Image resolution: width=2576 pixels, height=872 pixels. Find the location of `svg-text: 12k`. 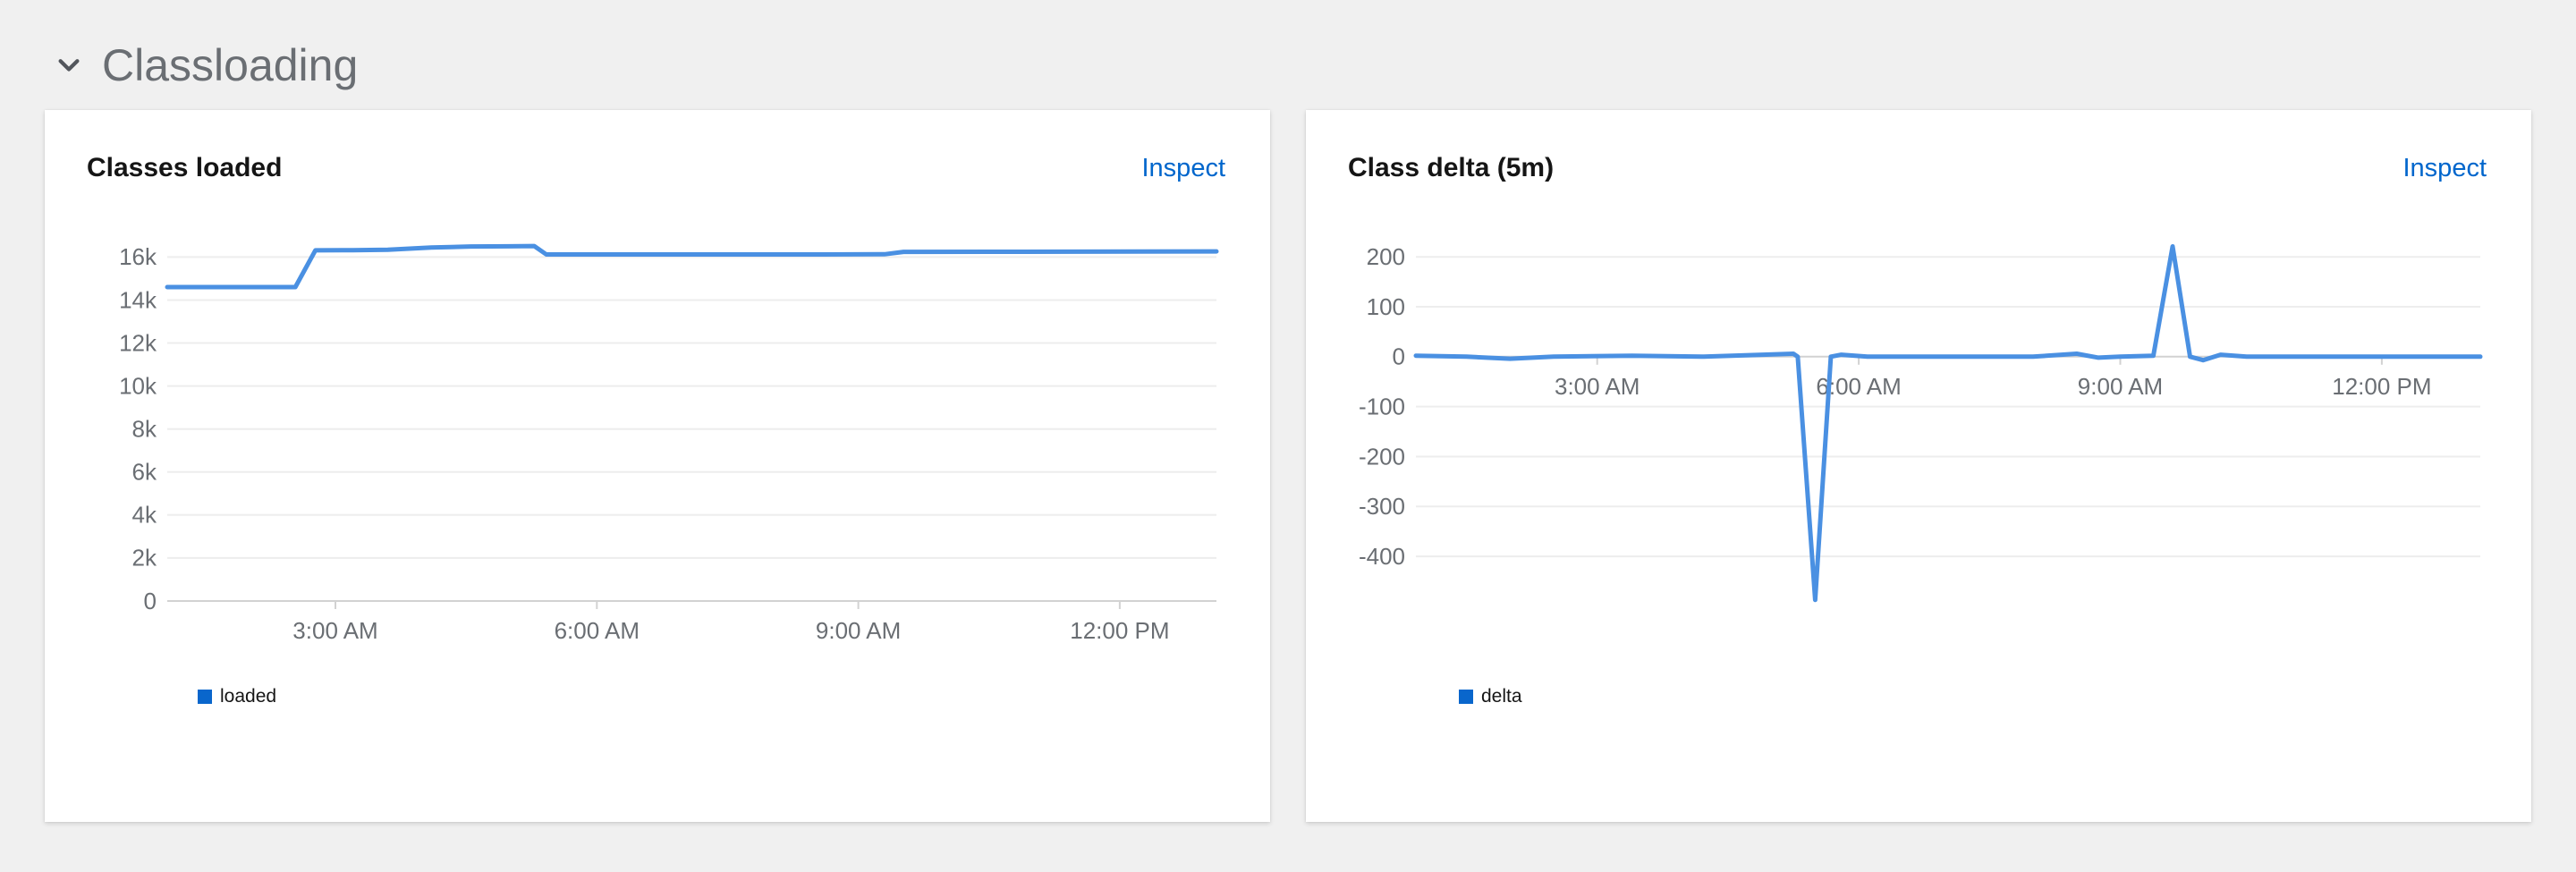

svg-text: 12k is located at coordinates (138, 342).